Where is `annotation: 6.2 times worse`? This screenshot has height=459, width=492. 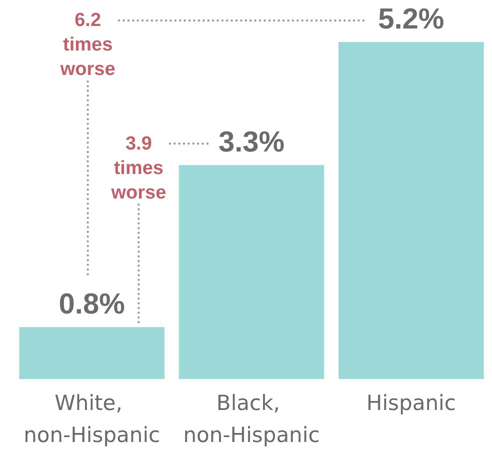
annotation: 6.2 times worse is located at coordinates (87, 45).